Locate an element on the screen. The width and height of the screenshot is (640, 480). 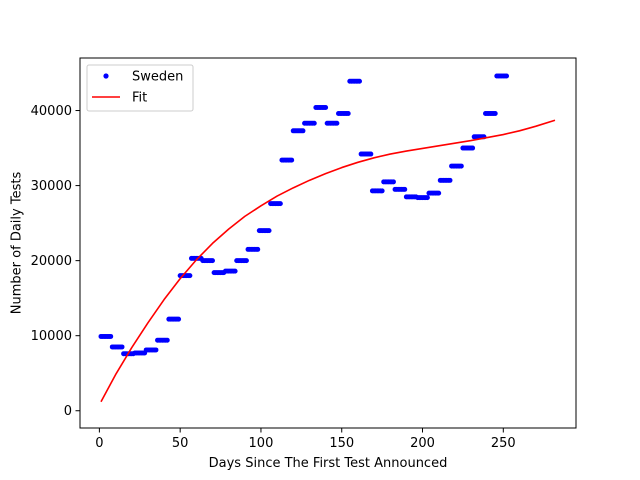
y-tick-label: 30000 is located at coordinates (51, 186).